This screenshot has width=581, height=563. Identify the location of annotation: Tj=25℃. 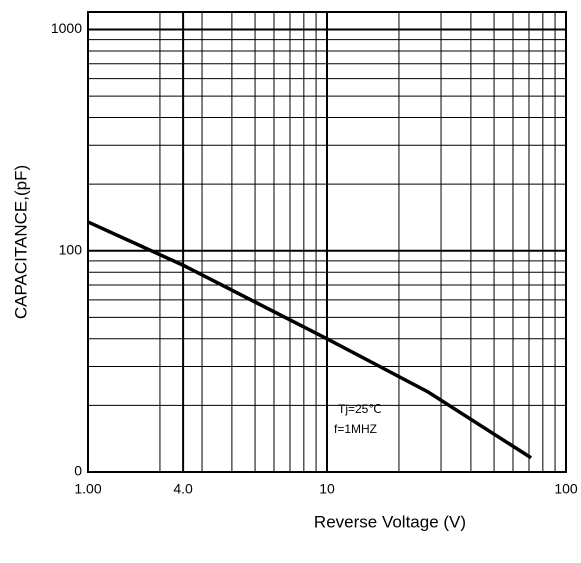
(360, 409).